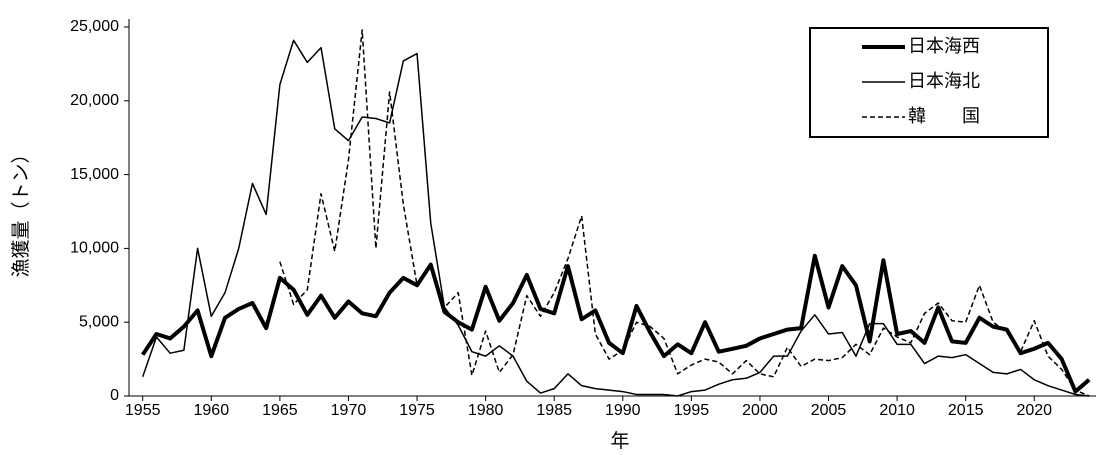 This screenshot has height=455, width=1096. I want to click on y-tick-label: 10,000, so click(94, 248).